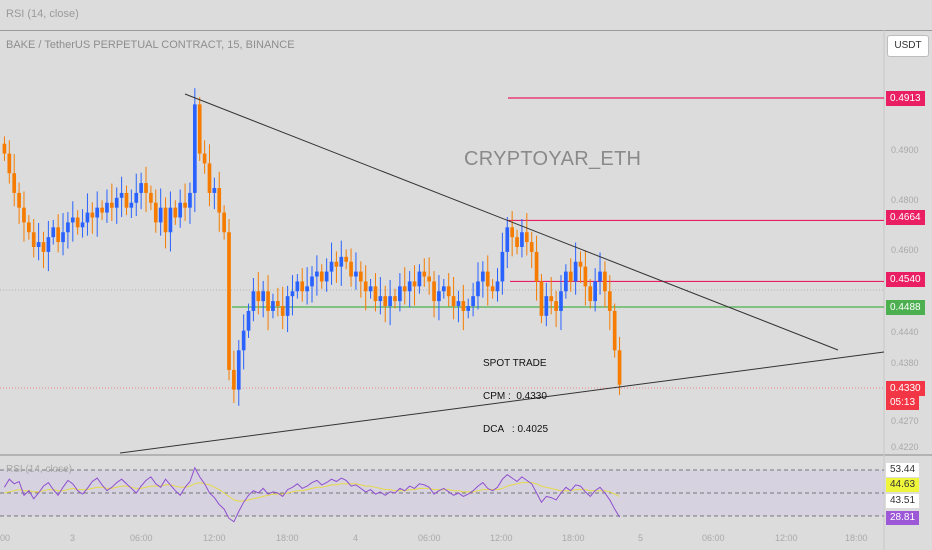 The height and width of the screenshot is (550, 932). Describe the element at coordinates (903, 470) in the screenshot. I see `rsi-tag-upper: 53.44` at that location.